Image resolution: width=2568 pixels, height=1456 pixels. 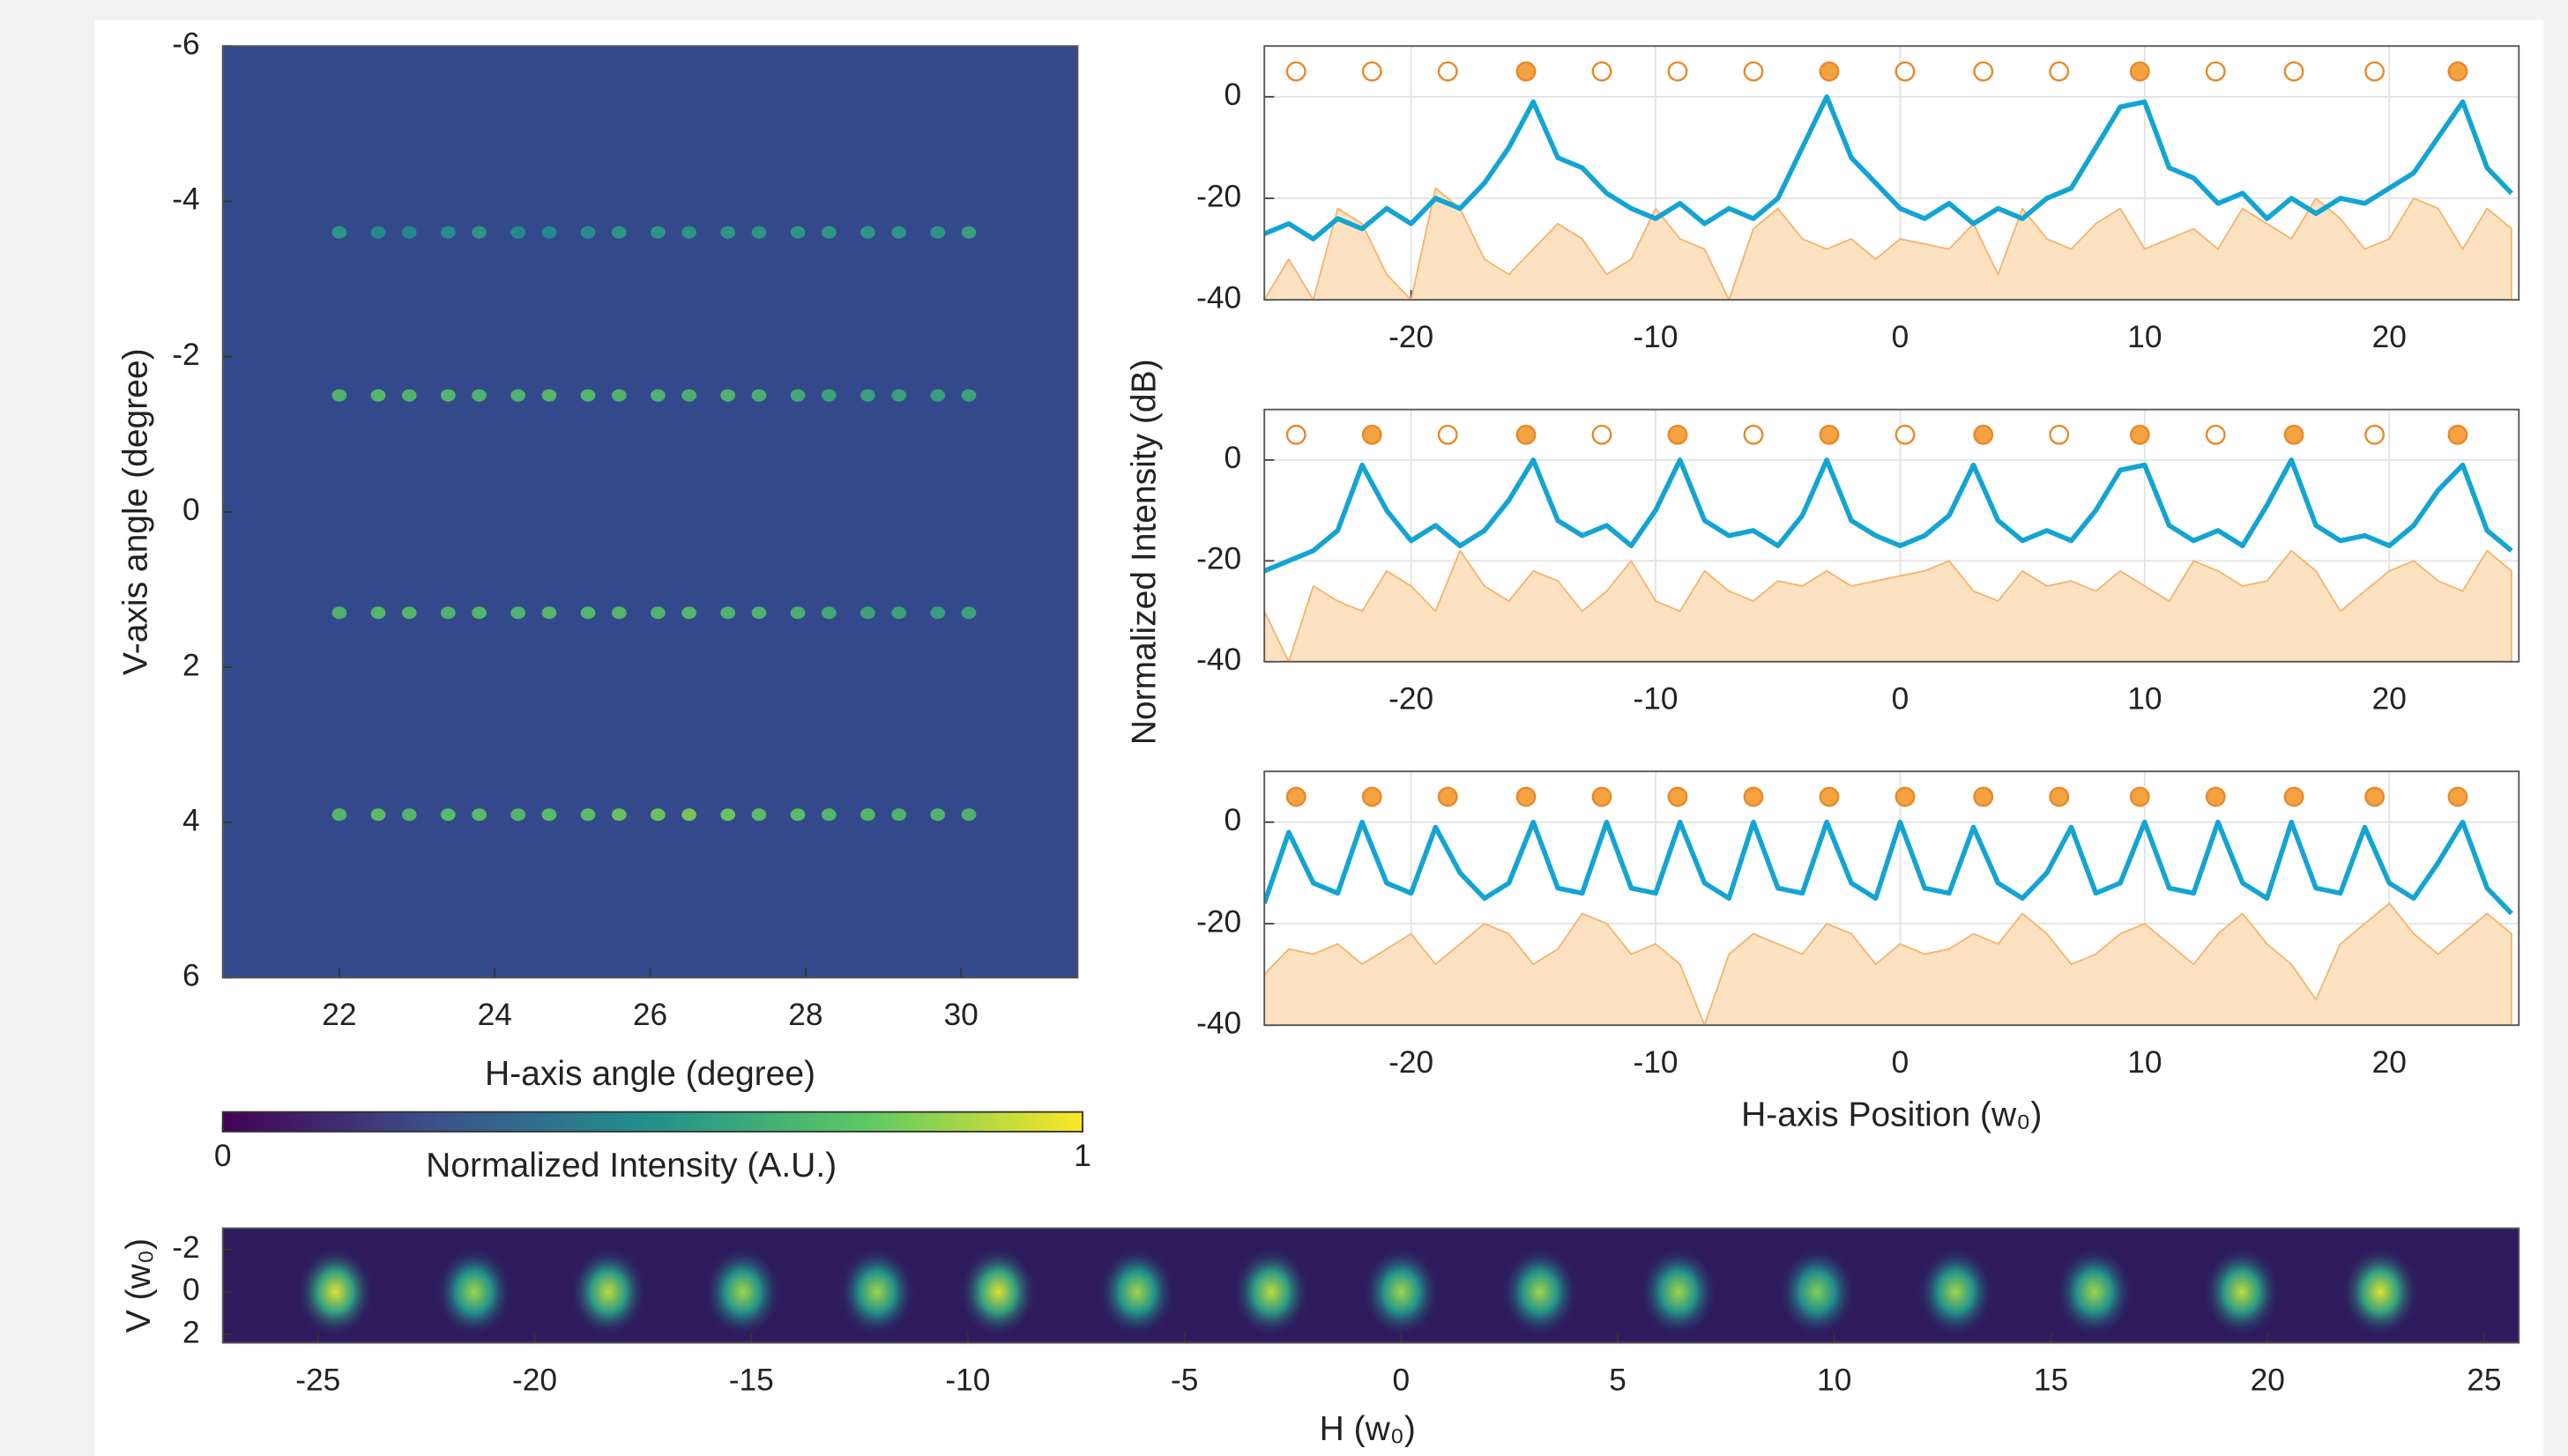 What do you see at coordinates (185, 355) in the screenshot?
I see `y-tick-label: -2` at bounding box center [185, 355].